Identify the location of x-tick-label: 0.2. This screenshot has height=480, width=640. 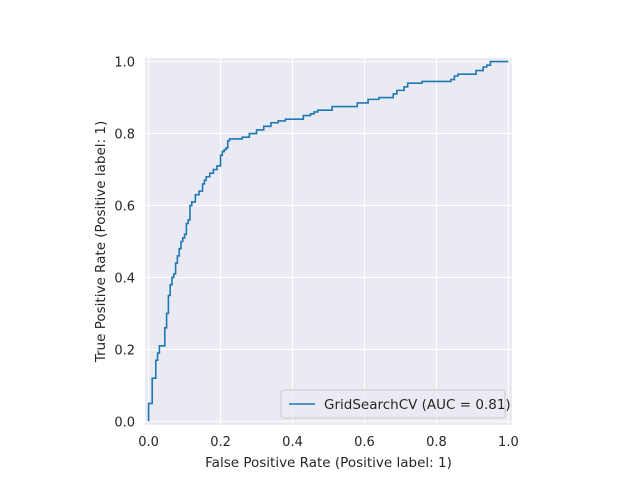
(220, 442).